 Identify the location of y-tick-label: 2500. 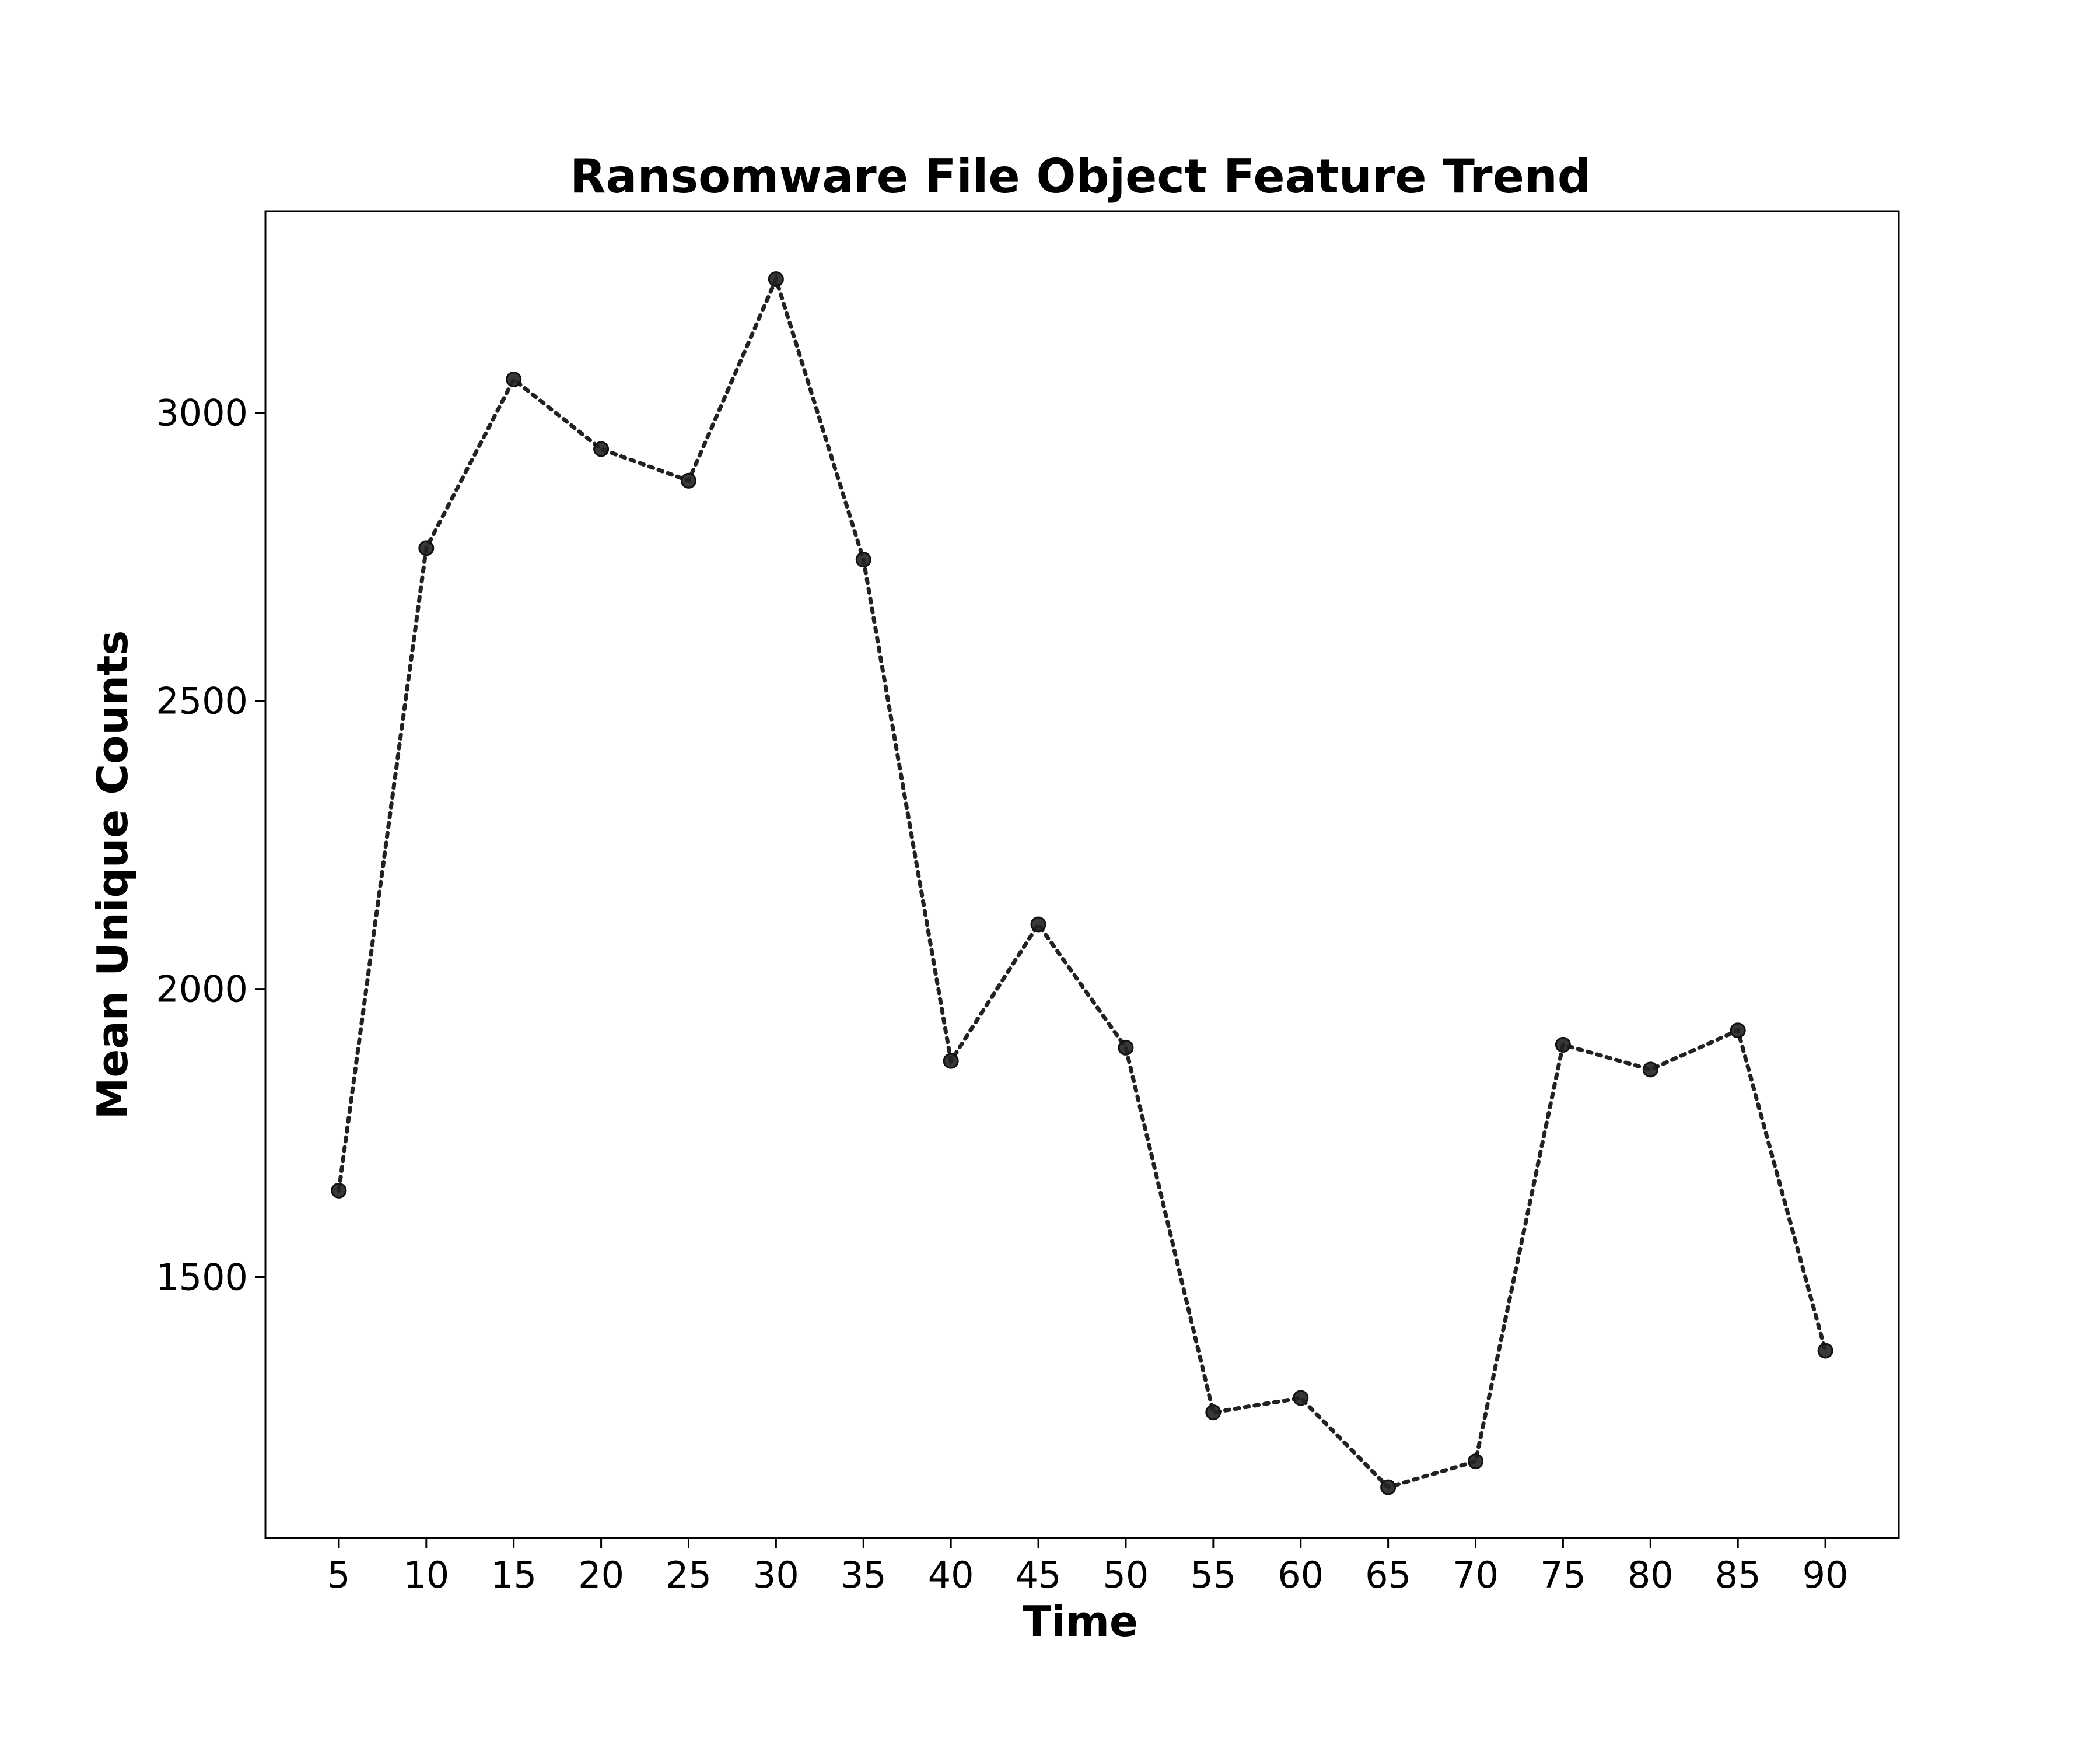
(202, 701).